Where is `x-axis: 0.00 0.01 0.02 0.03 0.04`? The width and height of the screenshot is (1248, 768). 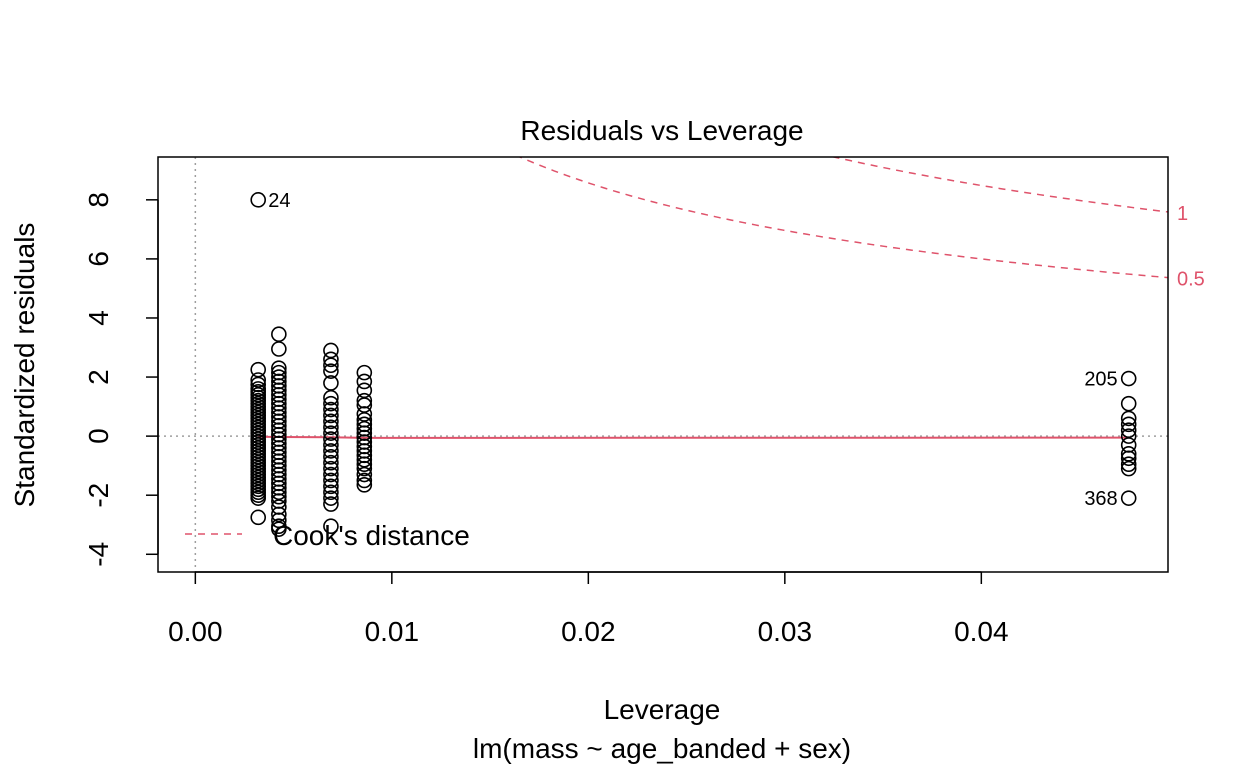 x-axis: 0.00 0.01 0.02 0.03 0.04 is located at coordinates (588, 609).